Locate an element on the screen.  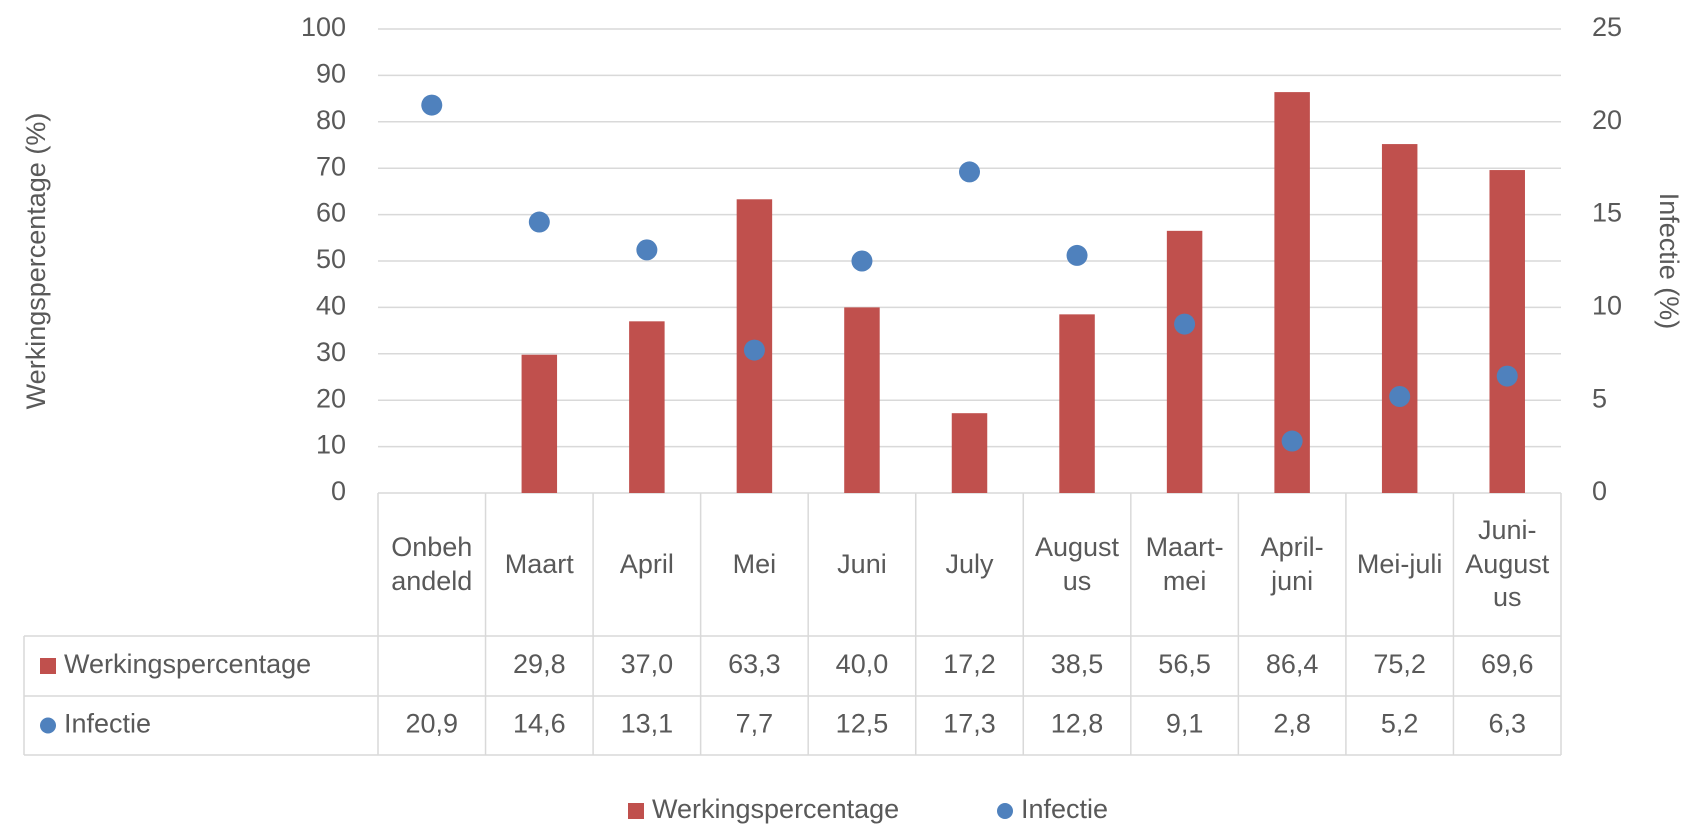
x-tick-label-box: Maart is located at coordinates (539, 563).